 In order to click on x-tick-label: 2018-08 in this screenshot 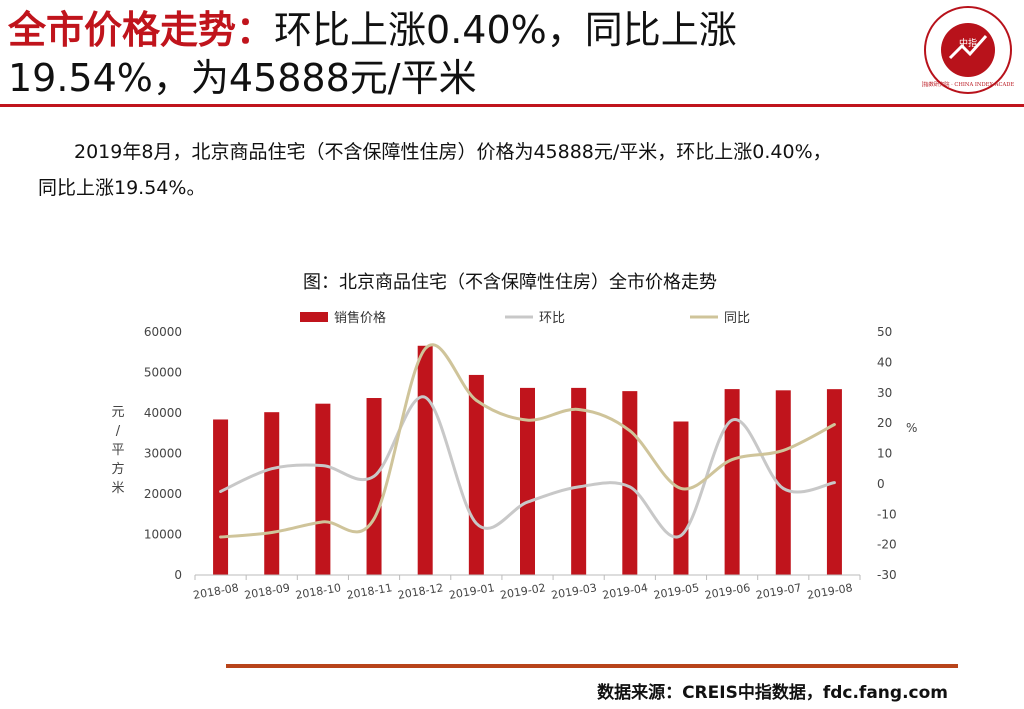, I will do `click(216, 591)`.